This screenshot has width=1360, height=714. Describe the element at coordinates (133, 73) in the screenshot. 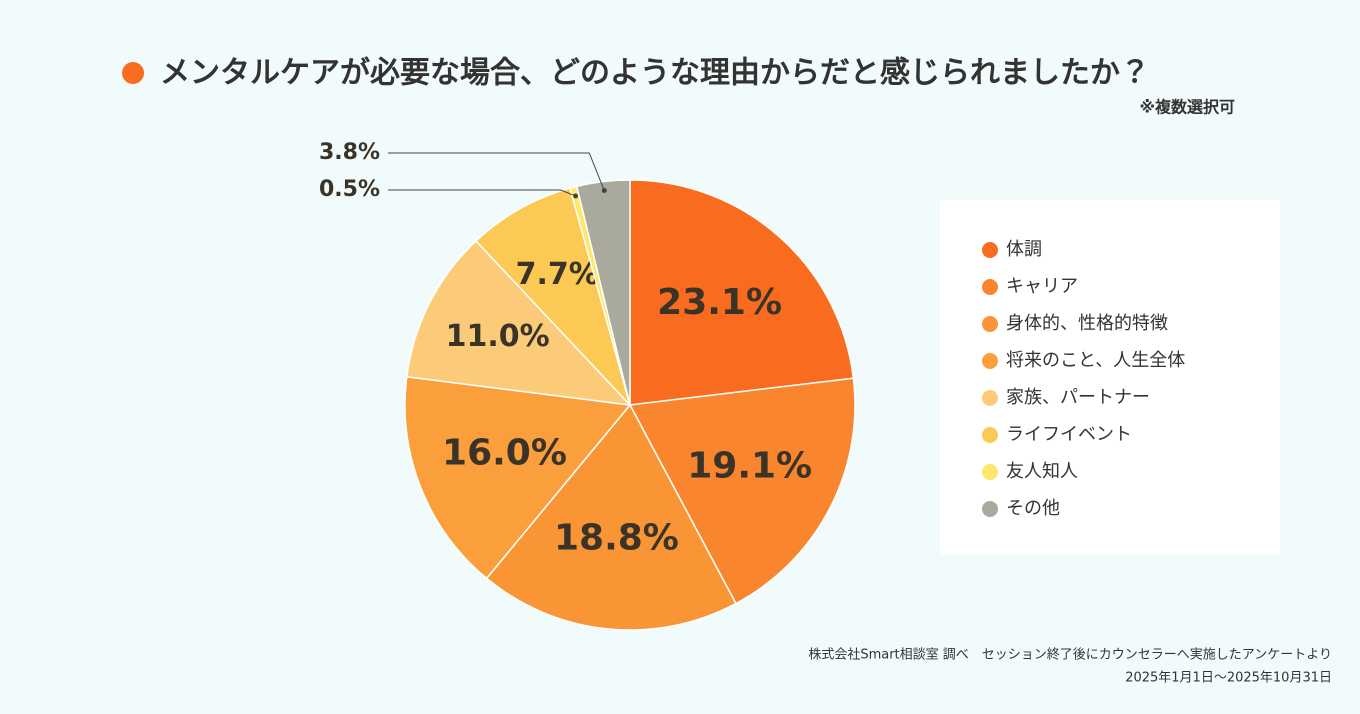

I see `title-dot` at that location.